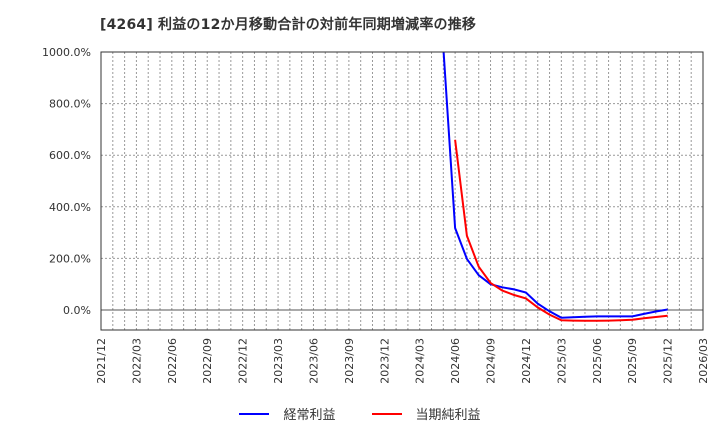 The width and height of the screenshot is (720, 440). Describe the element at coordinates (288, 25) in the screenshot. I see `chart-title: [4264] 利益の12か月移動合計の対前年同期増減率の推移` at that location.